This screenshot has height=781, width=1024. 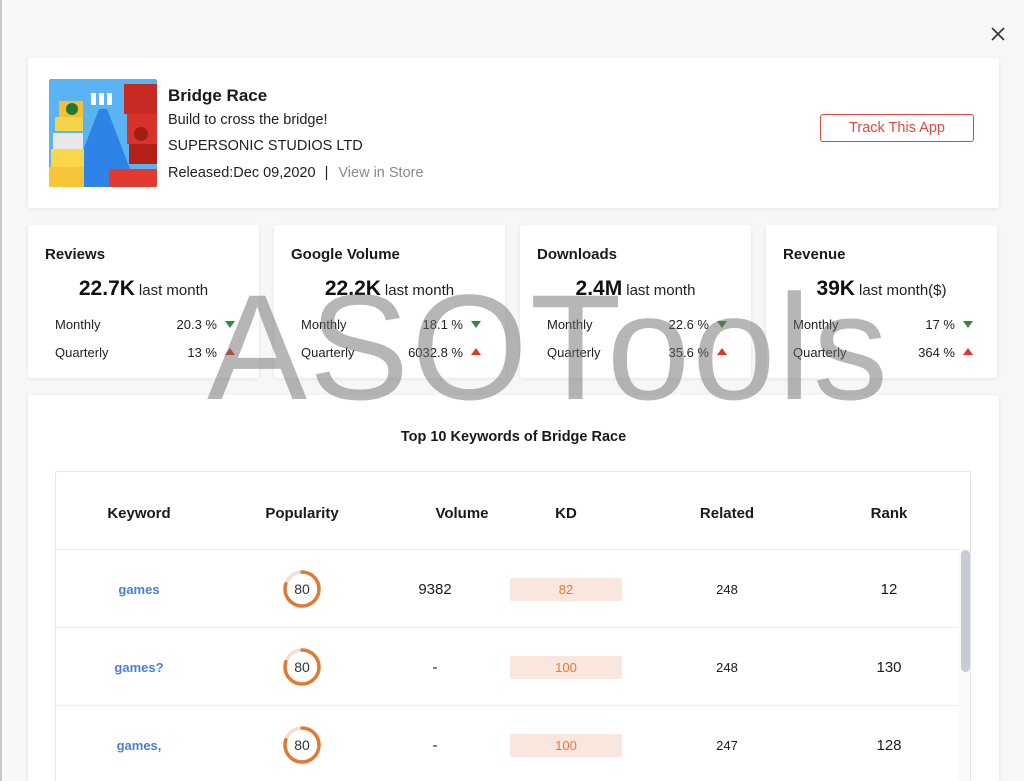 I want to click on stat-main: 39K last month($), so click(x=881, y=289).